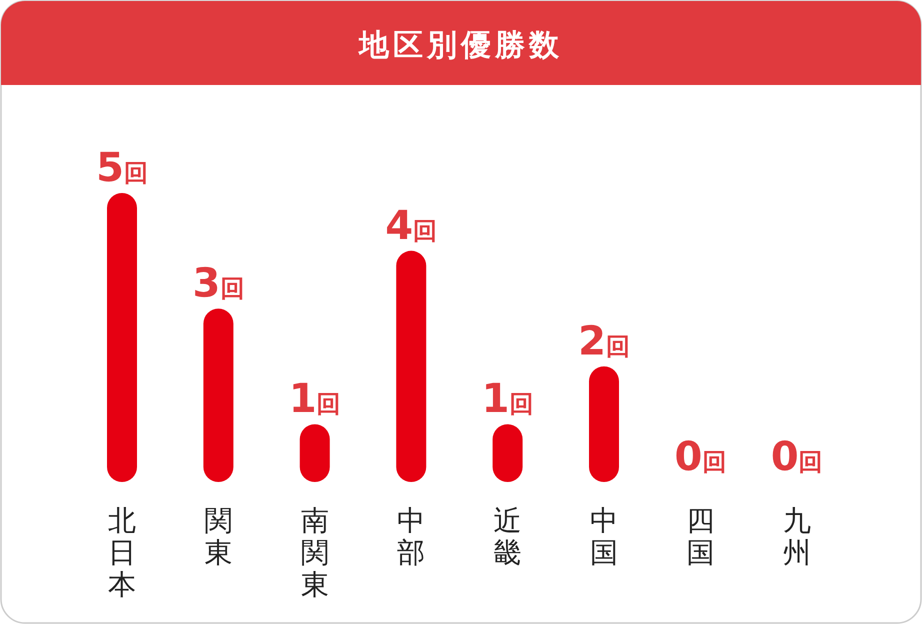 The image size is (922, 624). Describe the element at coordinates (218, 283) in the screenshot. I see `data-label: 3回` at that location.